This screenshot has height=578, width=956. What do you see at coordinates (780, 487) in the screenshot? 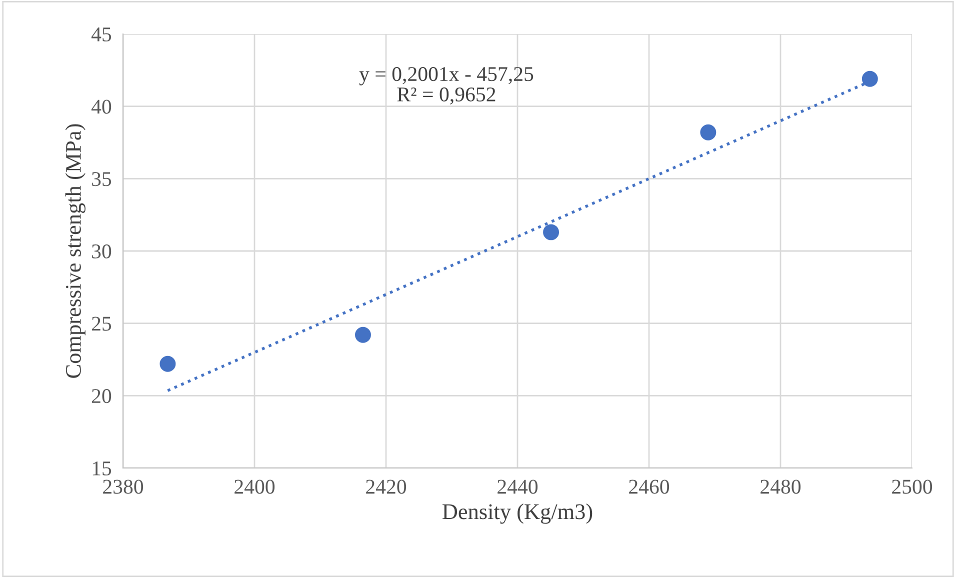
I see `x-tick-label: 2480` at bounding box center [780, 487].